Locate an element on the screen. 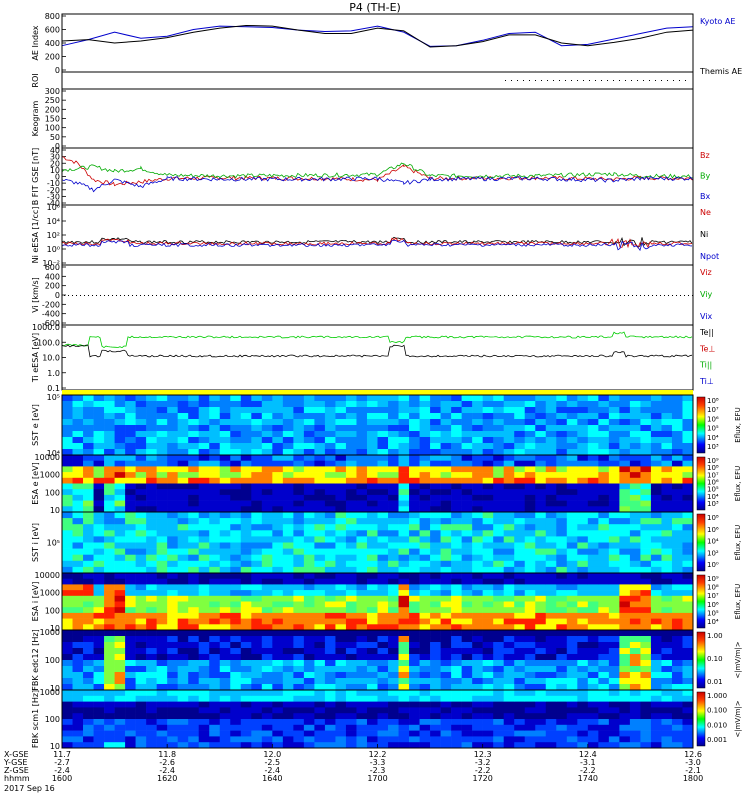 The image size is (750, 800). ytick-label: -10 is located at coordinates (53, 183).